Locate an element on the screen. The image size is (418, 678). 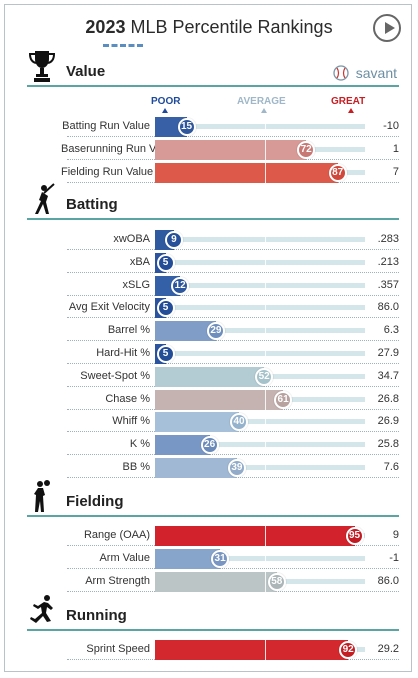
percentile-knob: 95 is located at coordinates (354, 536).